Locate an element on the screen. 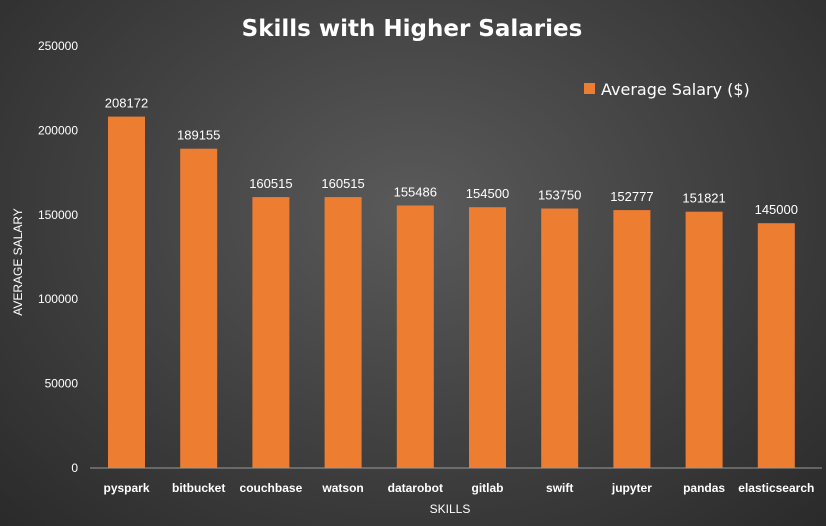  bar-couchbase is located at coordinates (271, 332).